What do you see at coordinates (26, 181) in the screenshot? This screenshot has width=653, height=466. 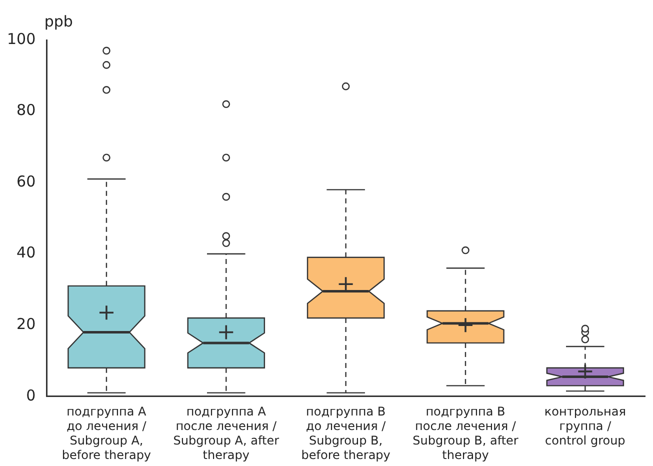 I see `y-tick-label: 60` at bounding box center [26, 181].